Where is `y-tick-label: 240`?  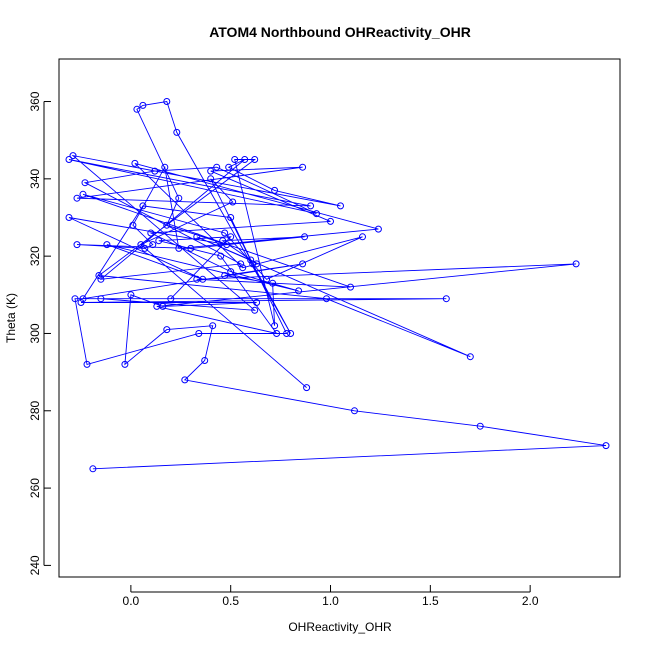 y-tick-label: 240 is located at coordinates (35, 565).